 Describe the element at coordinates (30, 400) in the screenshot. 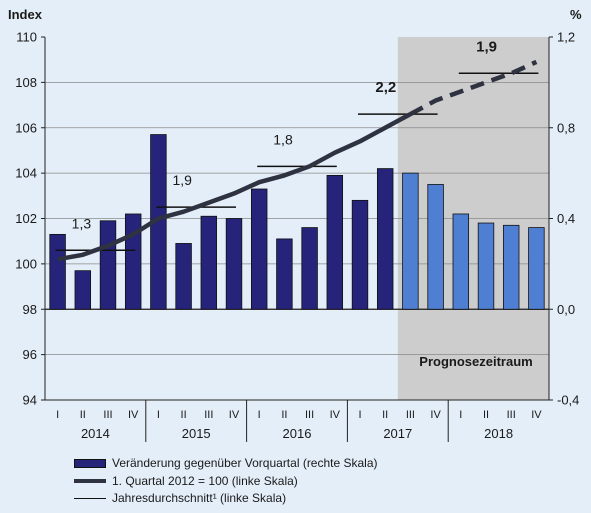

I see `left-tick-label: 94` at that location.